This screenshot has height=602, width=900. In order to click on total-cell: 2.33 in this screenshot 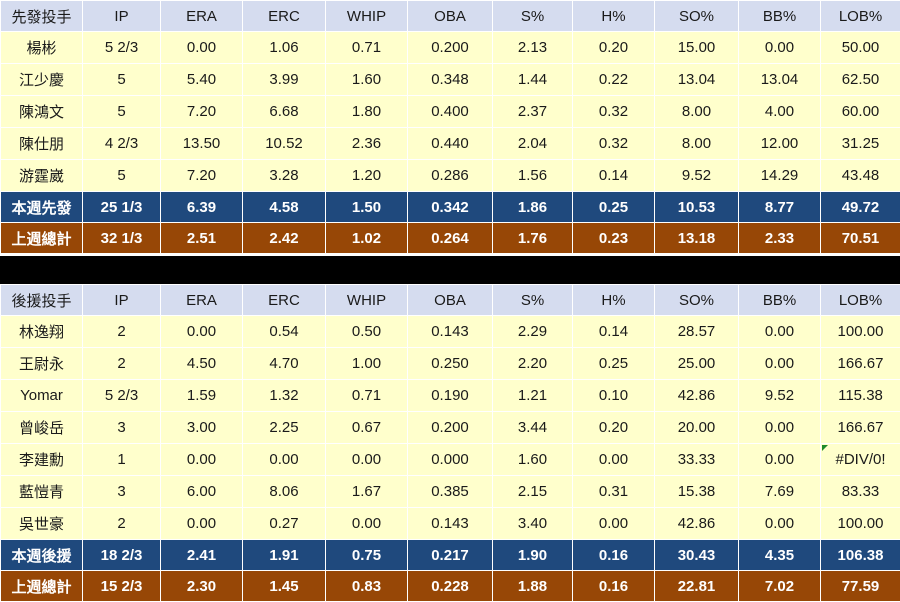, I will do `click(780, 238)`.